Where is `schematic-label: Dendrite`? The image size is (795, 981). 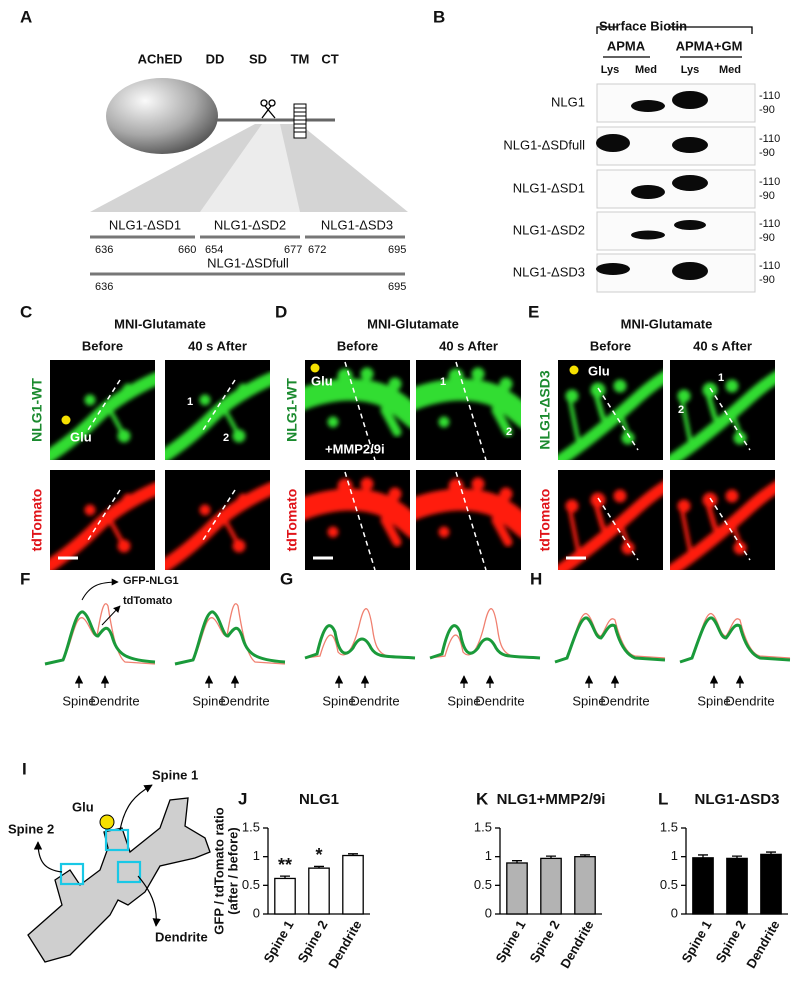 schematic-label: Dendrite is located at coordinates (181, 936).